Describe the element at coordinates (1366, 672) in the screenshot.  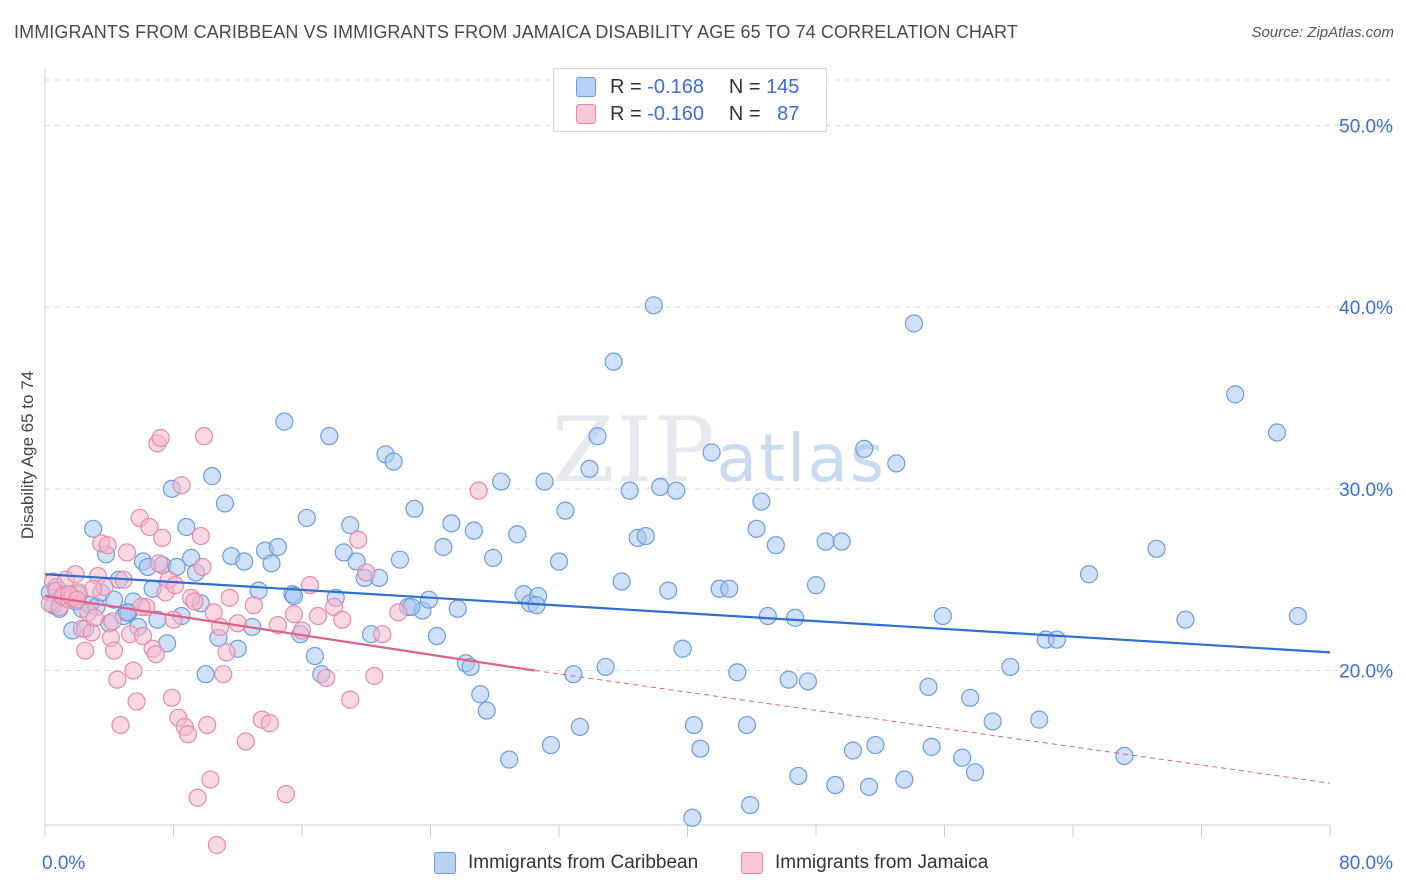
I see `y-tick-label: 20.0%` at that location.